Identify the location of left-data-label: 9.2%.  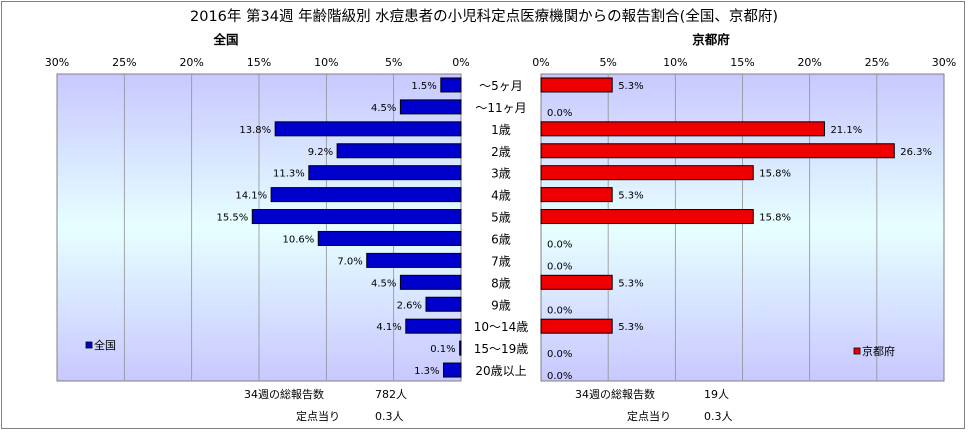
(320, 152).